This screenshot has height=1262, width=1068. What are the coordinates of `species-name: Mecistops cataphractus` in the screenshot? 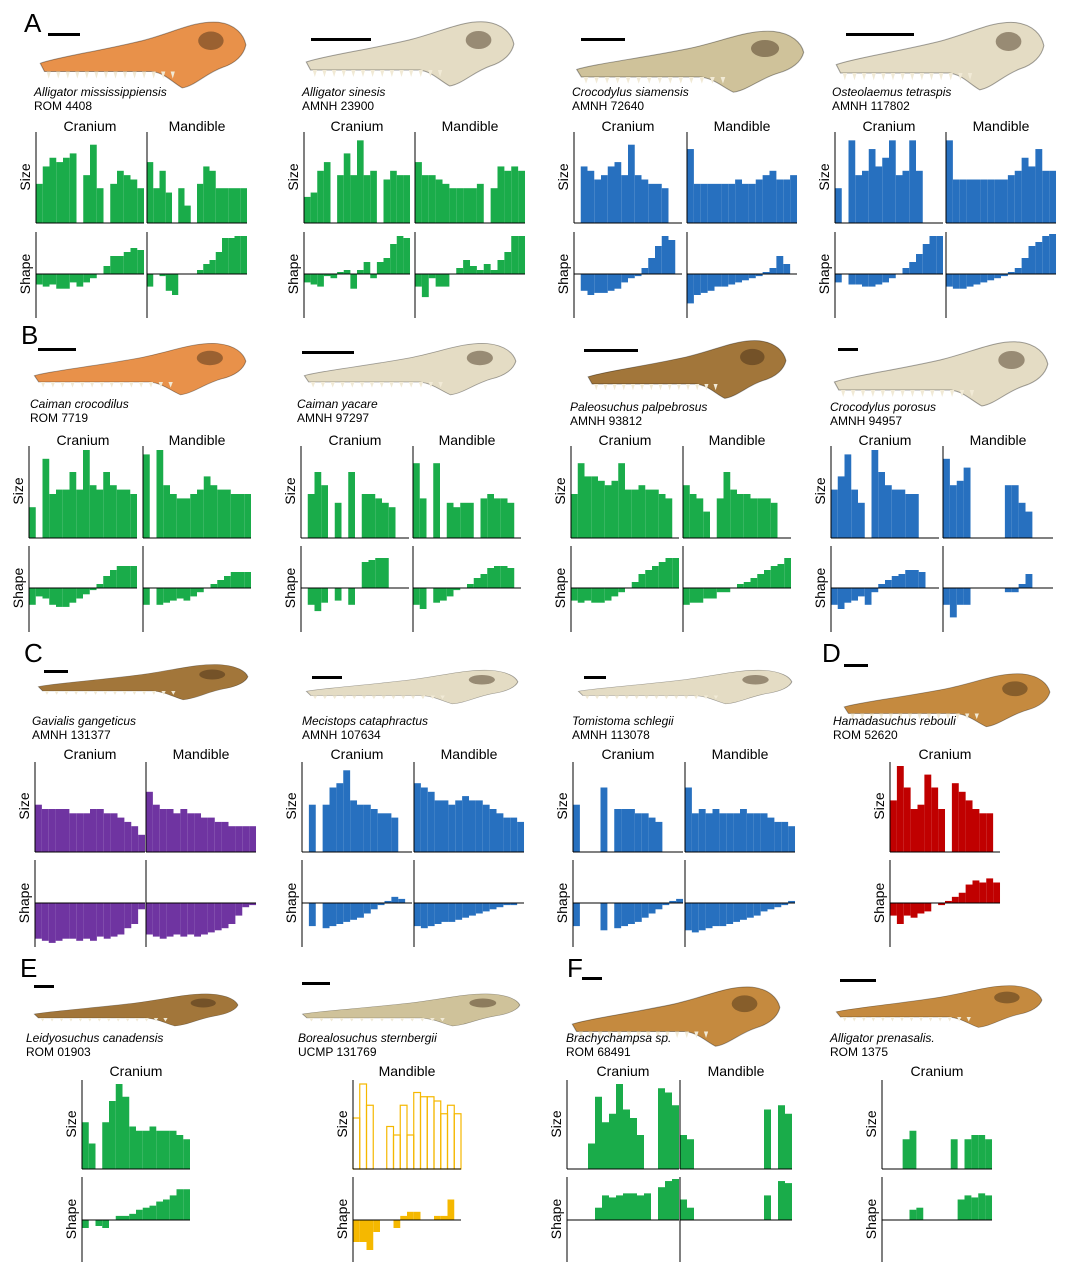 It's located at (365, 721).